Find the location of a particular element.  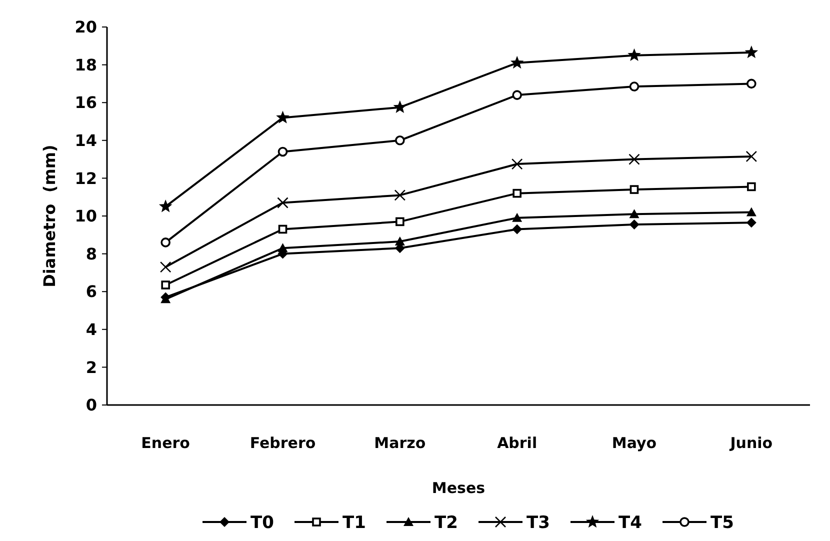

y-tick-label: 0 is located at coordinates (91, 405).